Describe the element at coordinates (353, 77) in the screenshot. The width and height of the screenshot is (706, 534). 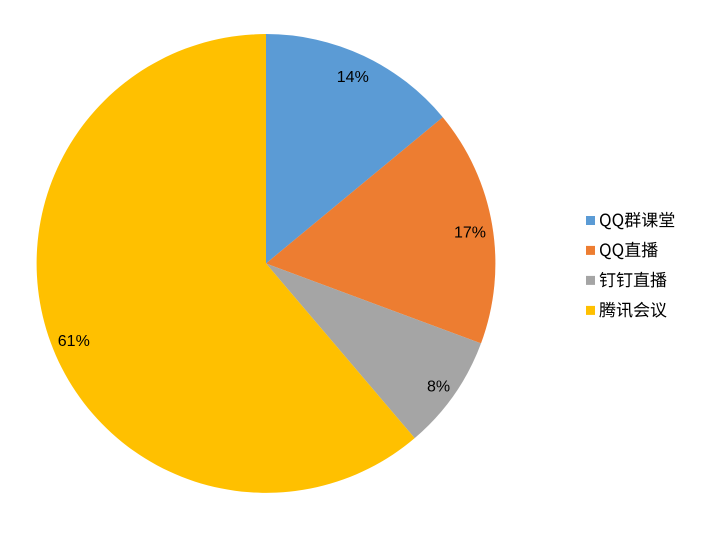
I see `svg-text: 14%` at that location.